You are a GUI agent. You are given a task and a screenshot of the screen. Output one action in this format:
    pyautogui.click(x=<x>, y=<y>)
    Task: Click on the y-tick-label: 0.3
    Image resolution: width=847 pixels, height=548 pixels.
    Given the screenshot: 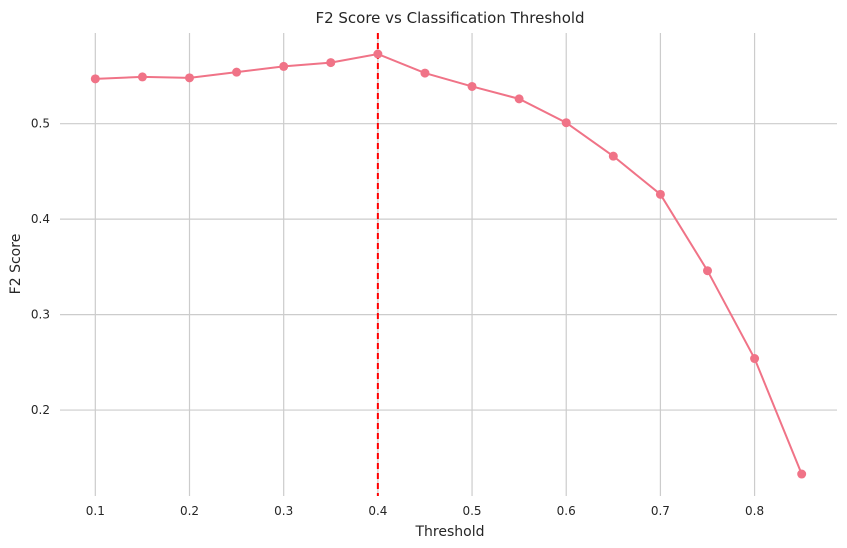 What is the action you would take?
    pyautogui.click(x=40, y=315)
    